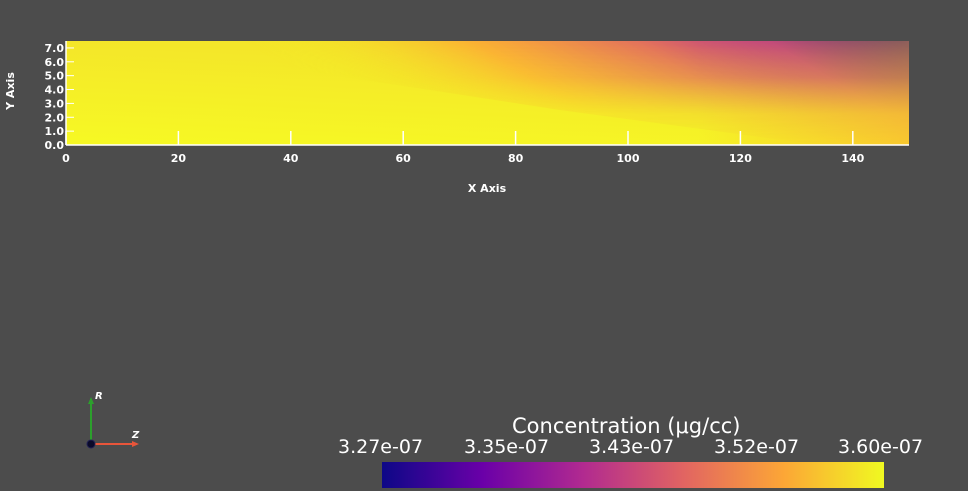 This screenshot has height=491, width=968. I want to click on colorbar, so click(633, 475).